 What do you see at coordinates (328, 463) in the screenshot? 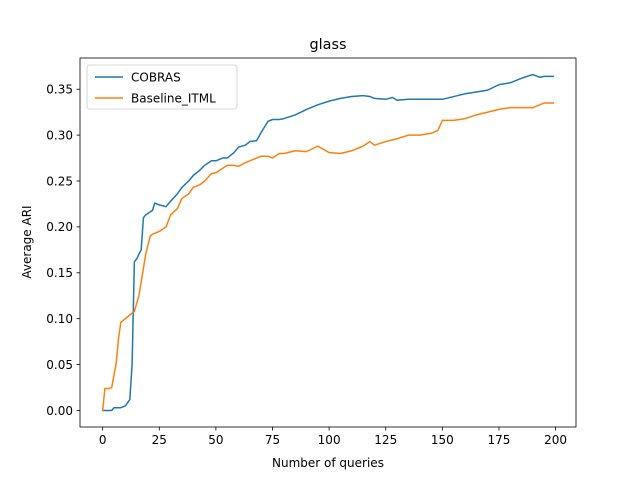
I see `x-axis-label: Number of queries` at bounding box center [328, 463].